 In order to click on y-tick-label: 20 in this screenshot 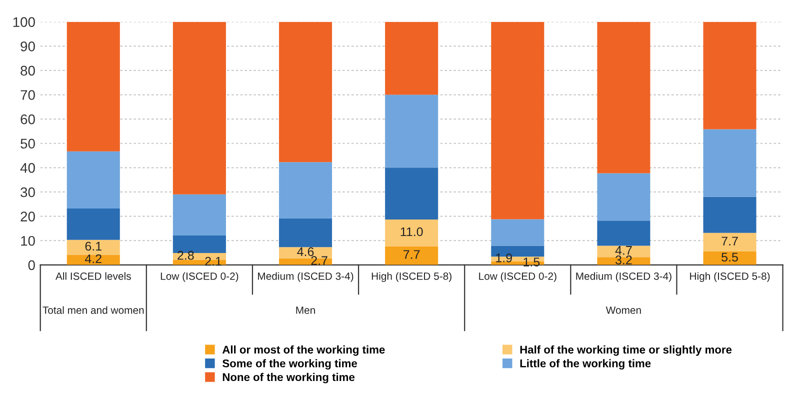, I will do `click(27, 217)`.